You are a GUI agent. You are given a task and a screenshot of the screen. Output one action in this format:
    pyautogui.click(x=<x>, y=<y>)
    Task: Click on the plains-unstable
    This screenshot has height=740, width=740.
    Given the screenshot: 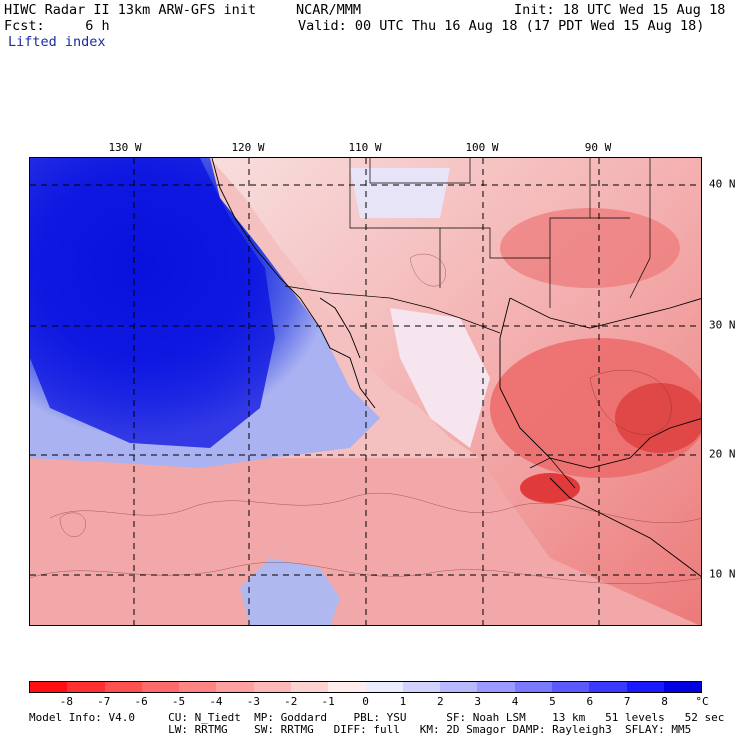 What is the action you would take?
    pyautogui.click(x=590, y=248)
    